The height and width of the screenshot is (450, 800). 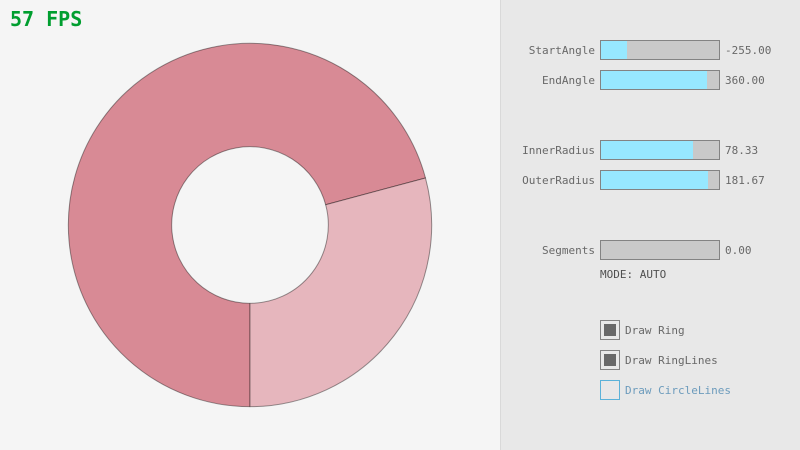 I want to click on startangle-slider-fill, so click(x=614, y=50).